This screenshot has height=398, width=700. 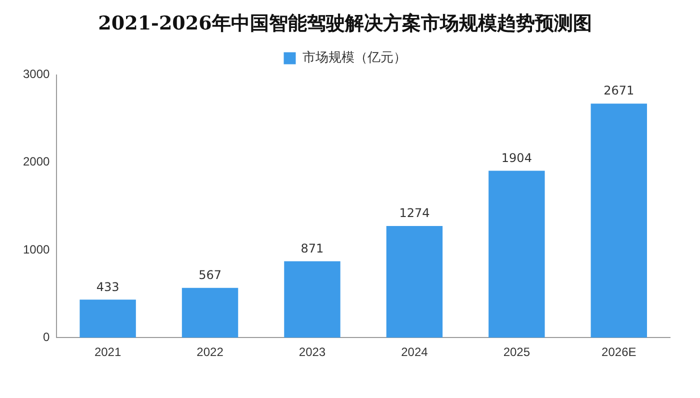 I want to click on data-label: 433, so click(x=108, y=287).